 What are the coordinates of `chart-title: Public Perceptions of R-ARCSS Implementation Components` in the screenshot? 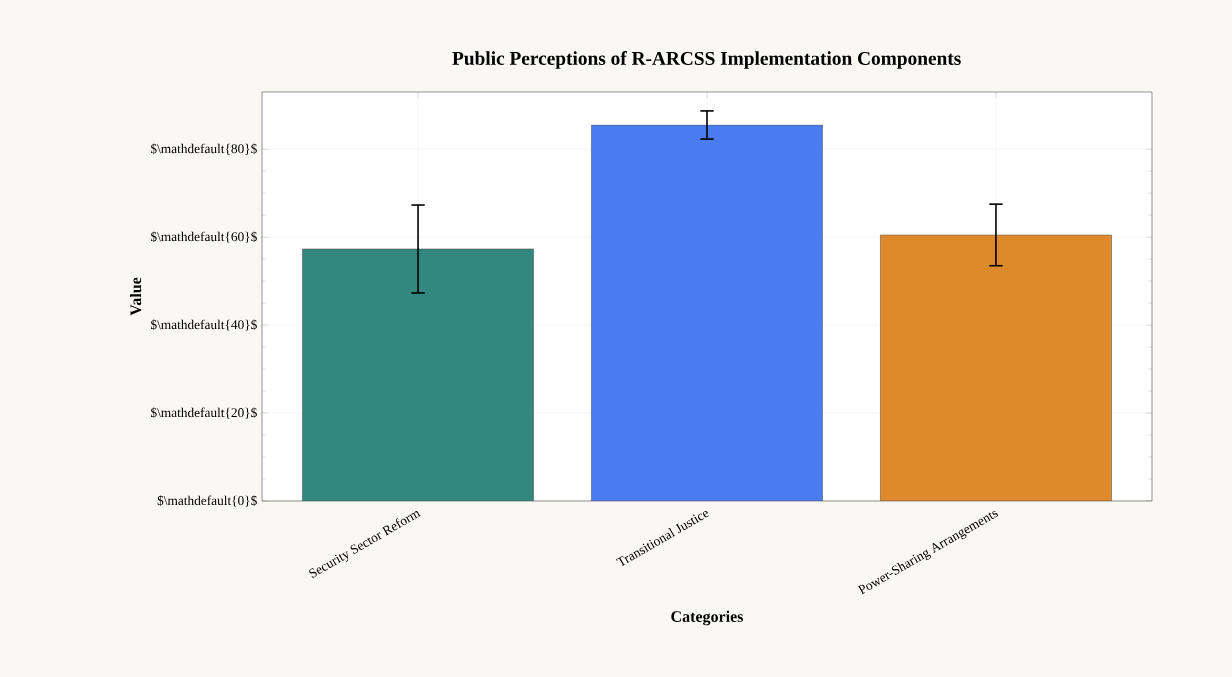 It's located at (706, 60).